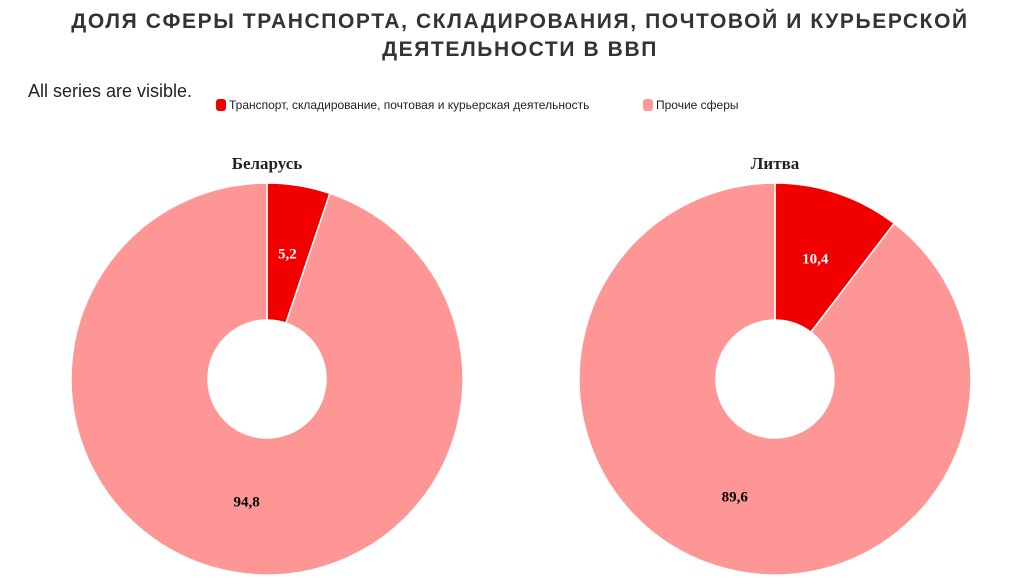 Image resolution: width=1022 pixels, height=586 pixels. I want to click on status-text: All series are visible., so click(110, 91).